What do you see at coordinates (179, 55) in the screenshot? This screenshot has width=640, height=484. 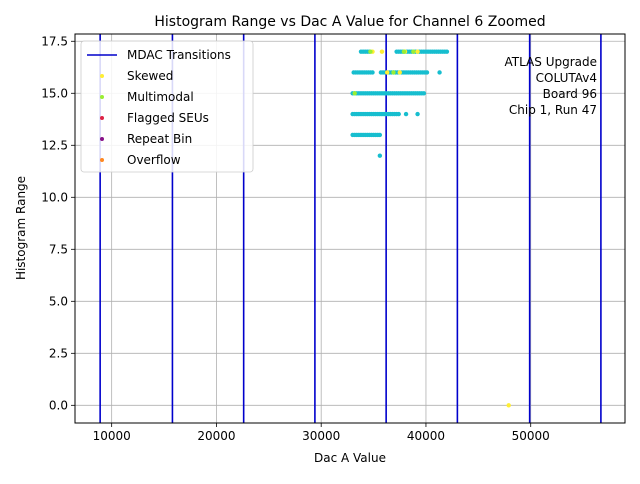 I see `legend-label: MDAC Transitions` at bounding box center [179, 55].